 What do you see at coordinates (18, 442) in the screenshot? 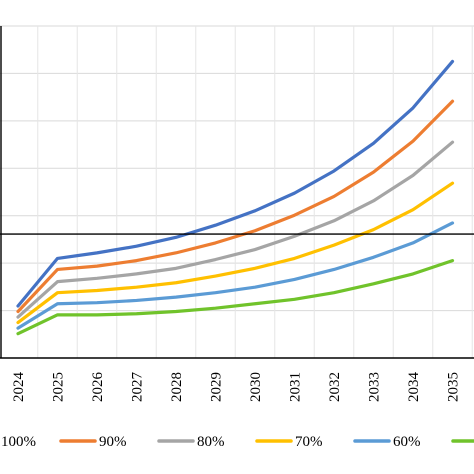
I see `legend-label: 100%` at bounding box center [18, 442].